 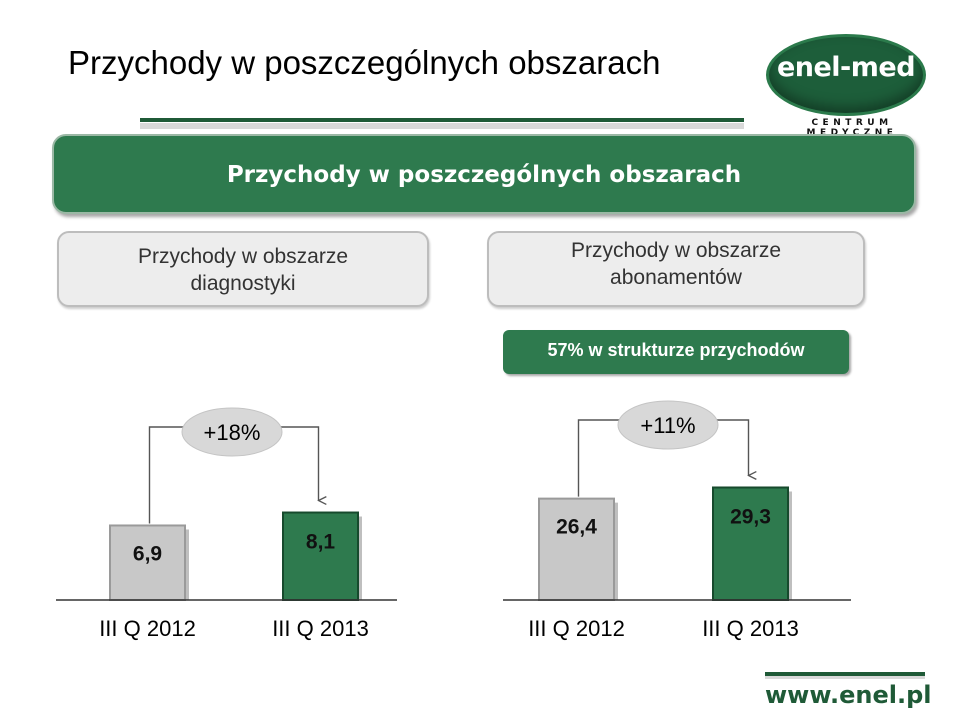 I want to click on subscriptions-box: Przychody w obszarze abonamentów, so click(x=676, y=269).